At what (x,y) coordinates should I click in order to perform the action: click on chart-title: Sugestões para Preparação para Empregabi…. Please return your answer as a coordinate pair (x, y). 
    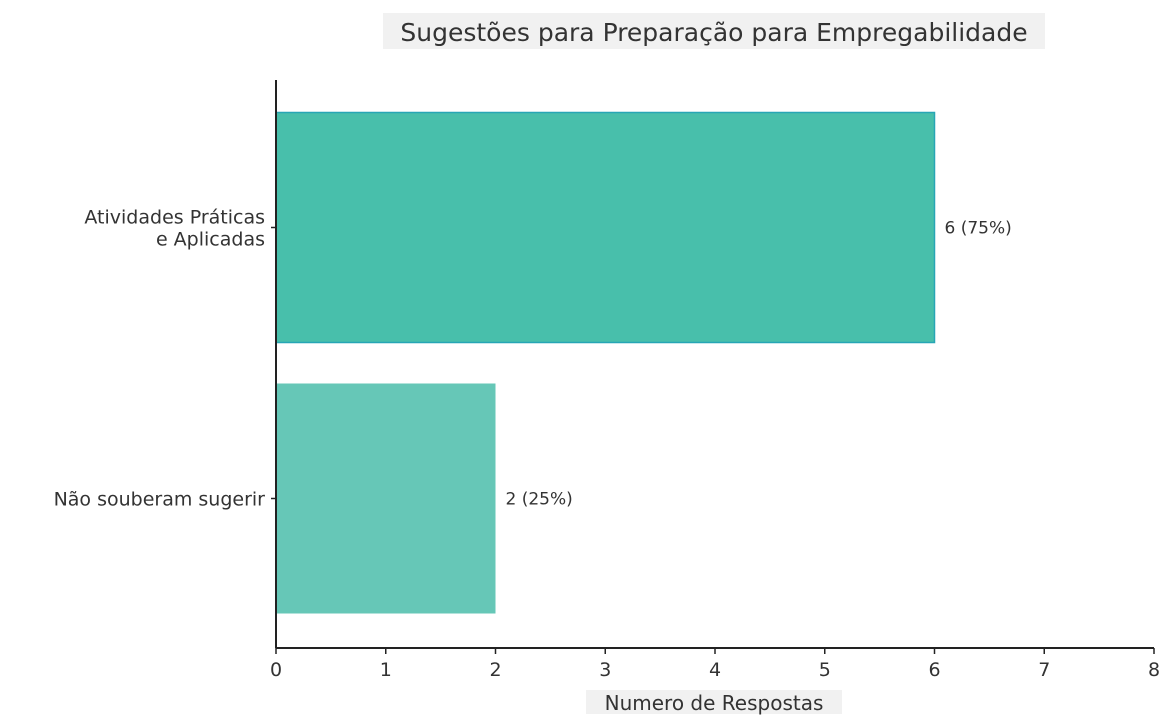
    Looking at the image, I should click on (713, 32).